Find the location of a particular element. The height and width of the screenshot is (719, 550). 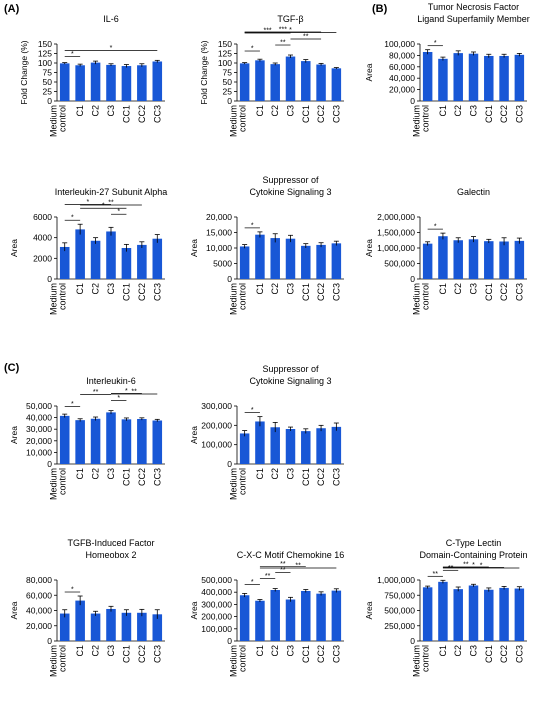

y-tick-label: 40,000 is located at coordinates (39, 418).